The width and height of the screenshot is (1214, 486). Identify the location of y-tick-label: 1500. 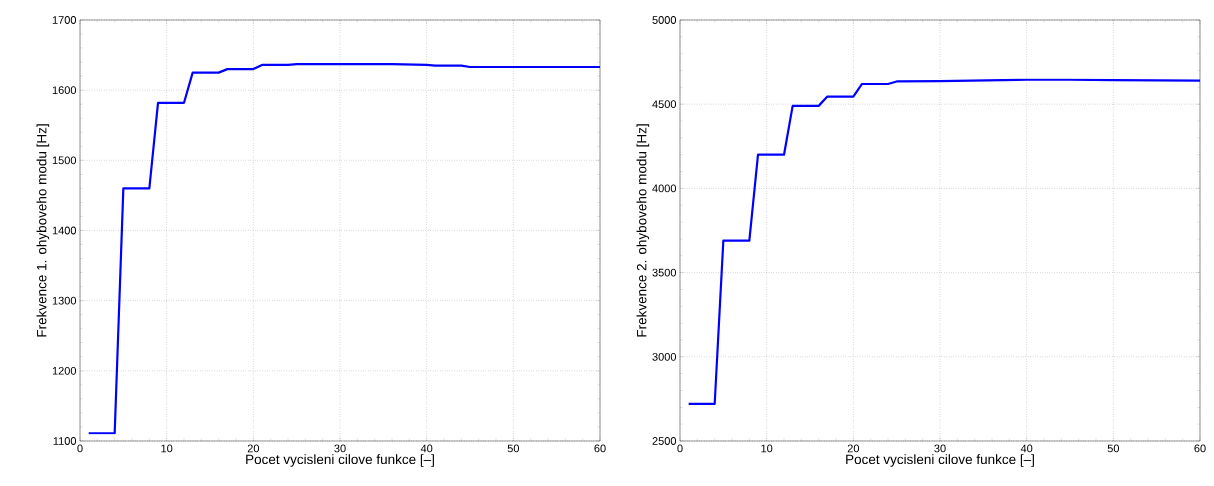
(64, 160).